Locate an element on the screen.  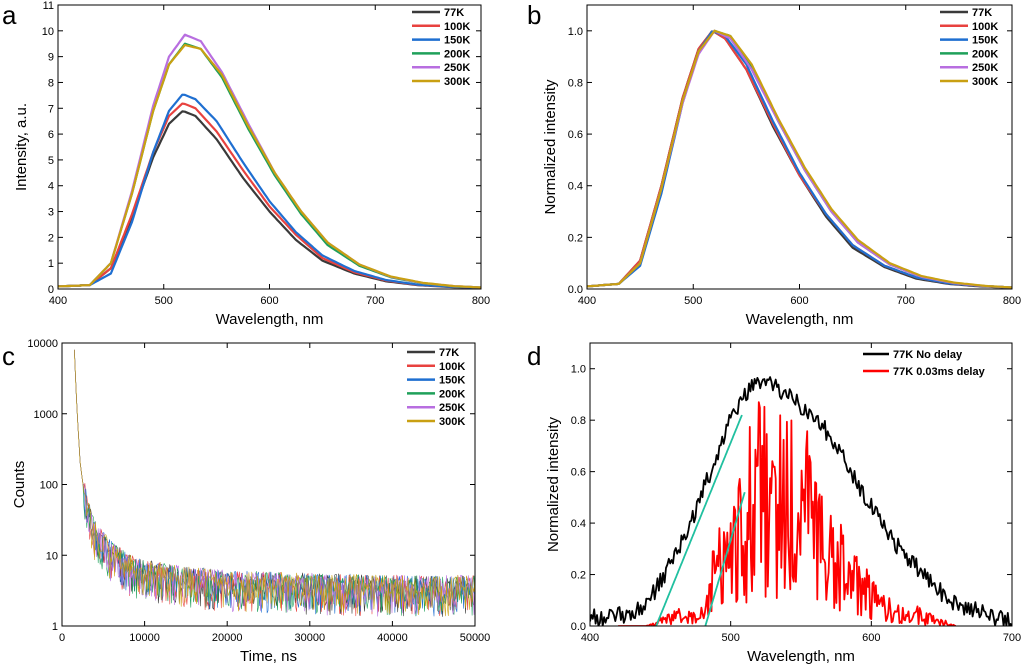
y-tick-label: 100 is located at coordinates (49, 486).